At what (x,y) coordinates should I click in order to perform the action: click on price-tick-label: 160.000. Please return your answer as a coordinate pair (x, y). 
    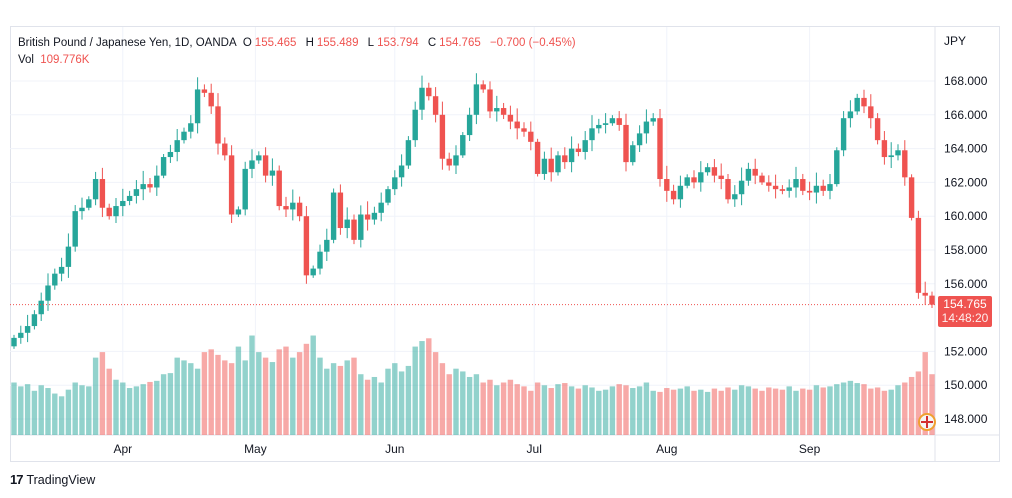
    Looking at the image, I should click on (966, 216).